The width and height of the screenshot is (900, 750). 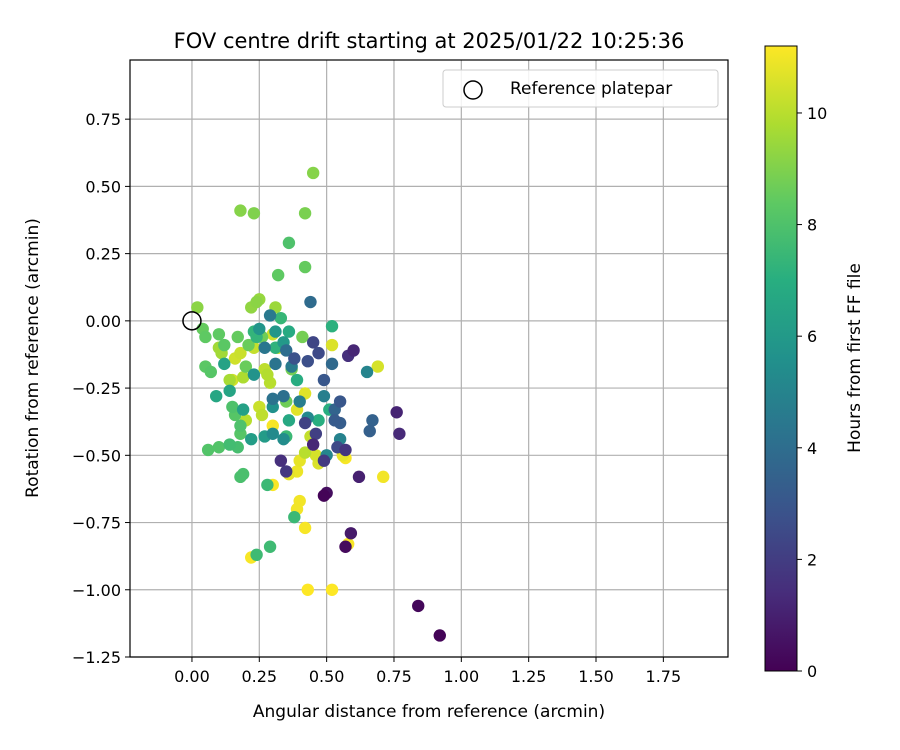 I want to click on y-axis-label: Rotation from reference (arcmin), so click(x=33, y=358).